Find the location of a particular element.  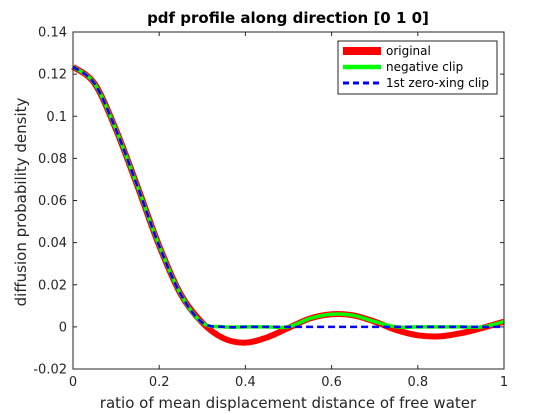

legend-label-1: original is located at coordinates (408, 51).